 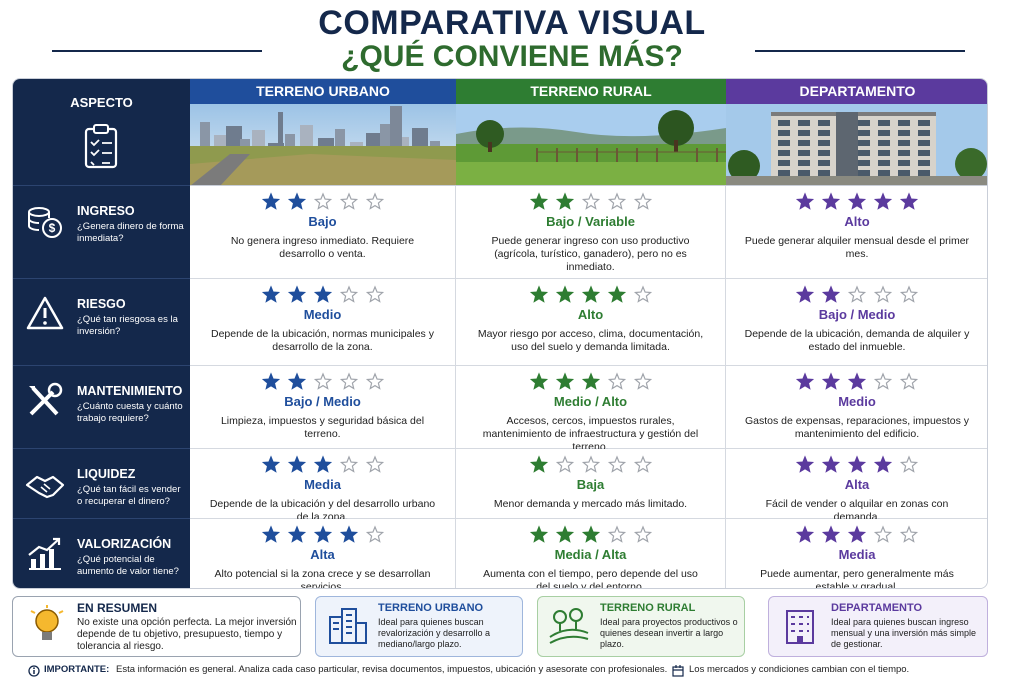 I want to click on aspect-icon: $, so click(x=45, y=222).